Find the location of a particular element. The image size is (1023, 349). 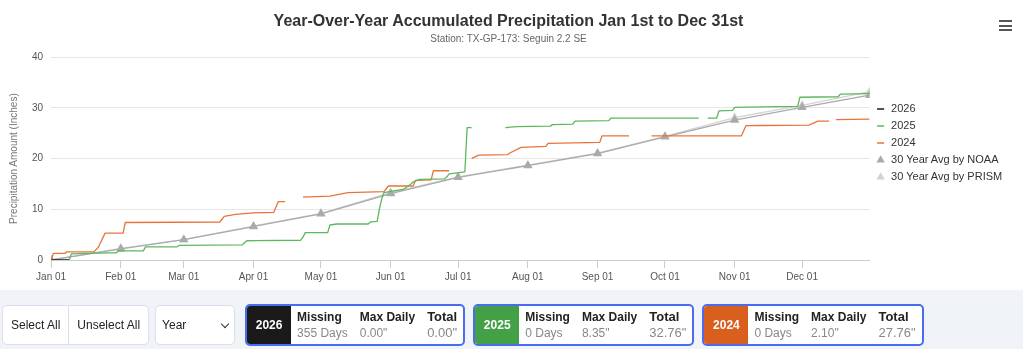

x-tick-label: Jan 01 is located at coordinates (51, 276).